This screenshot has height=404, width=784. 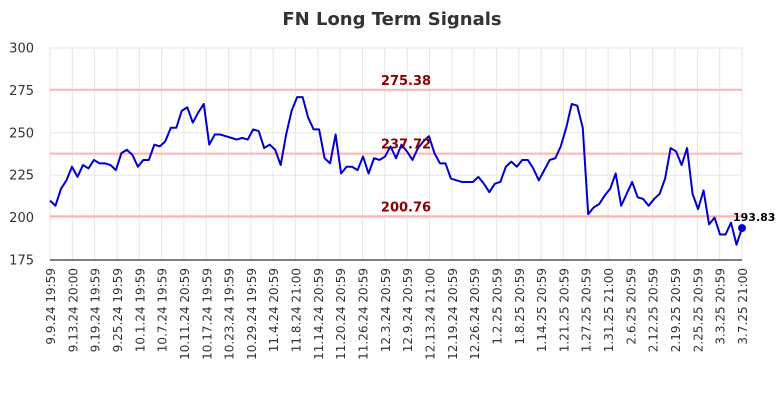 What do you see at coordinates (391, 19) in the screenshot?
I see `chart-title: FN Long Term Signals` at bounding box center [391, 19].